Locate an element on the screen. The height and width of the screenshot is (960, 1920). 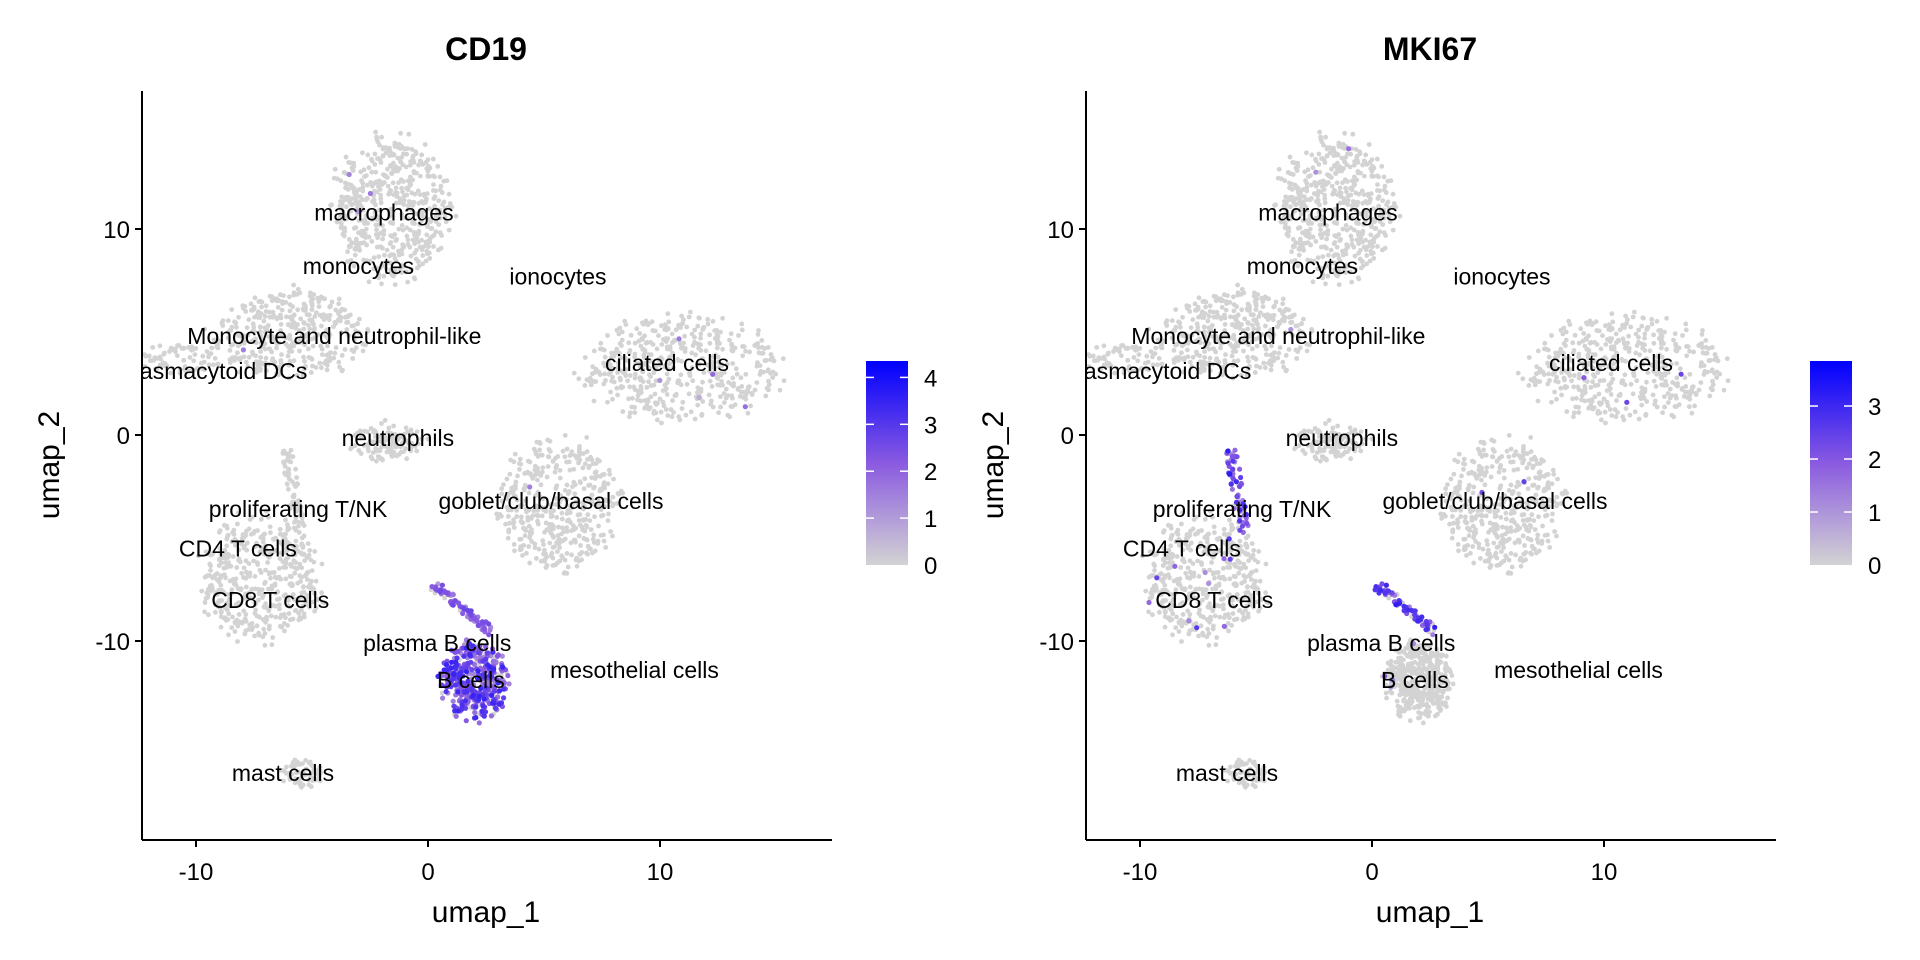
panel-title: MKI67 is located at coordinates (1430, 49).